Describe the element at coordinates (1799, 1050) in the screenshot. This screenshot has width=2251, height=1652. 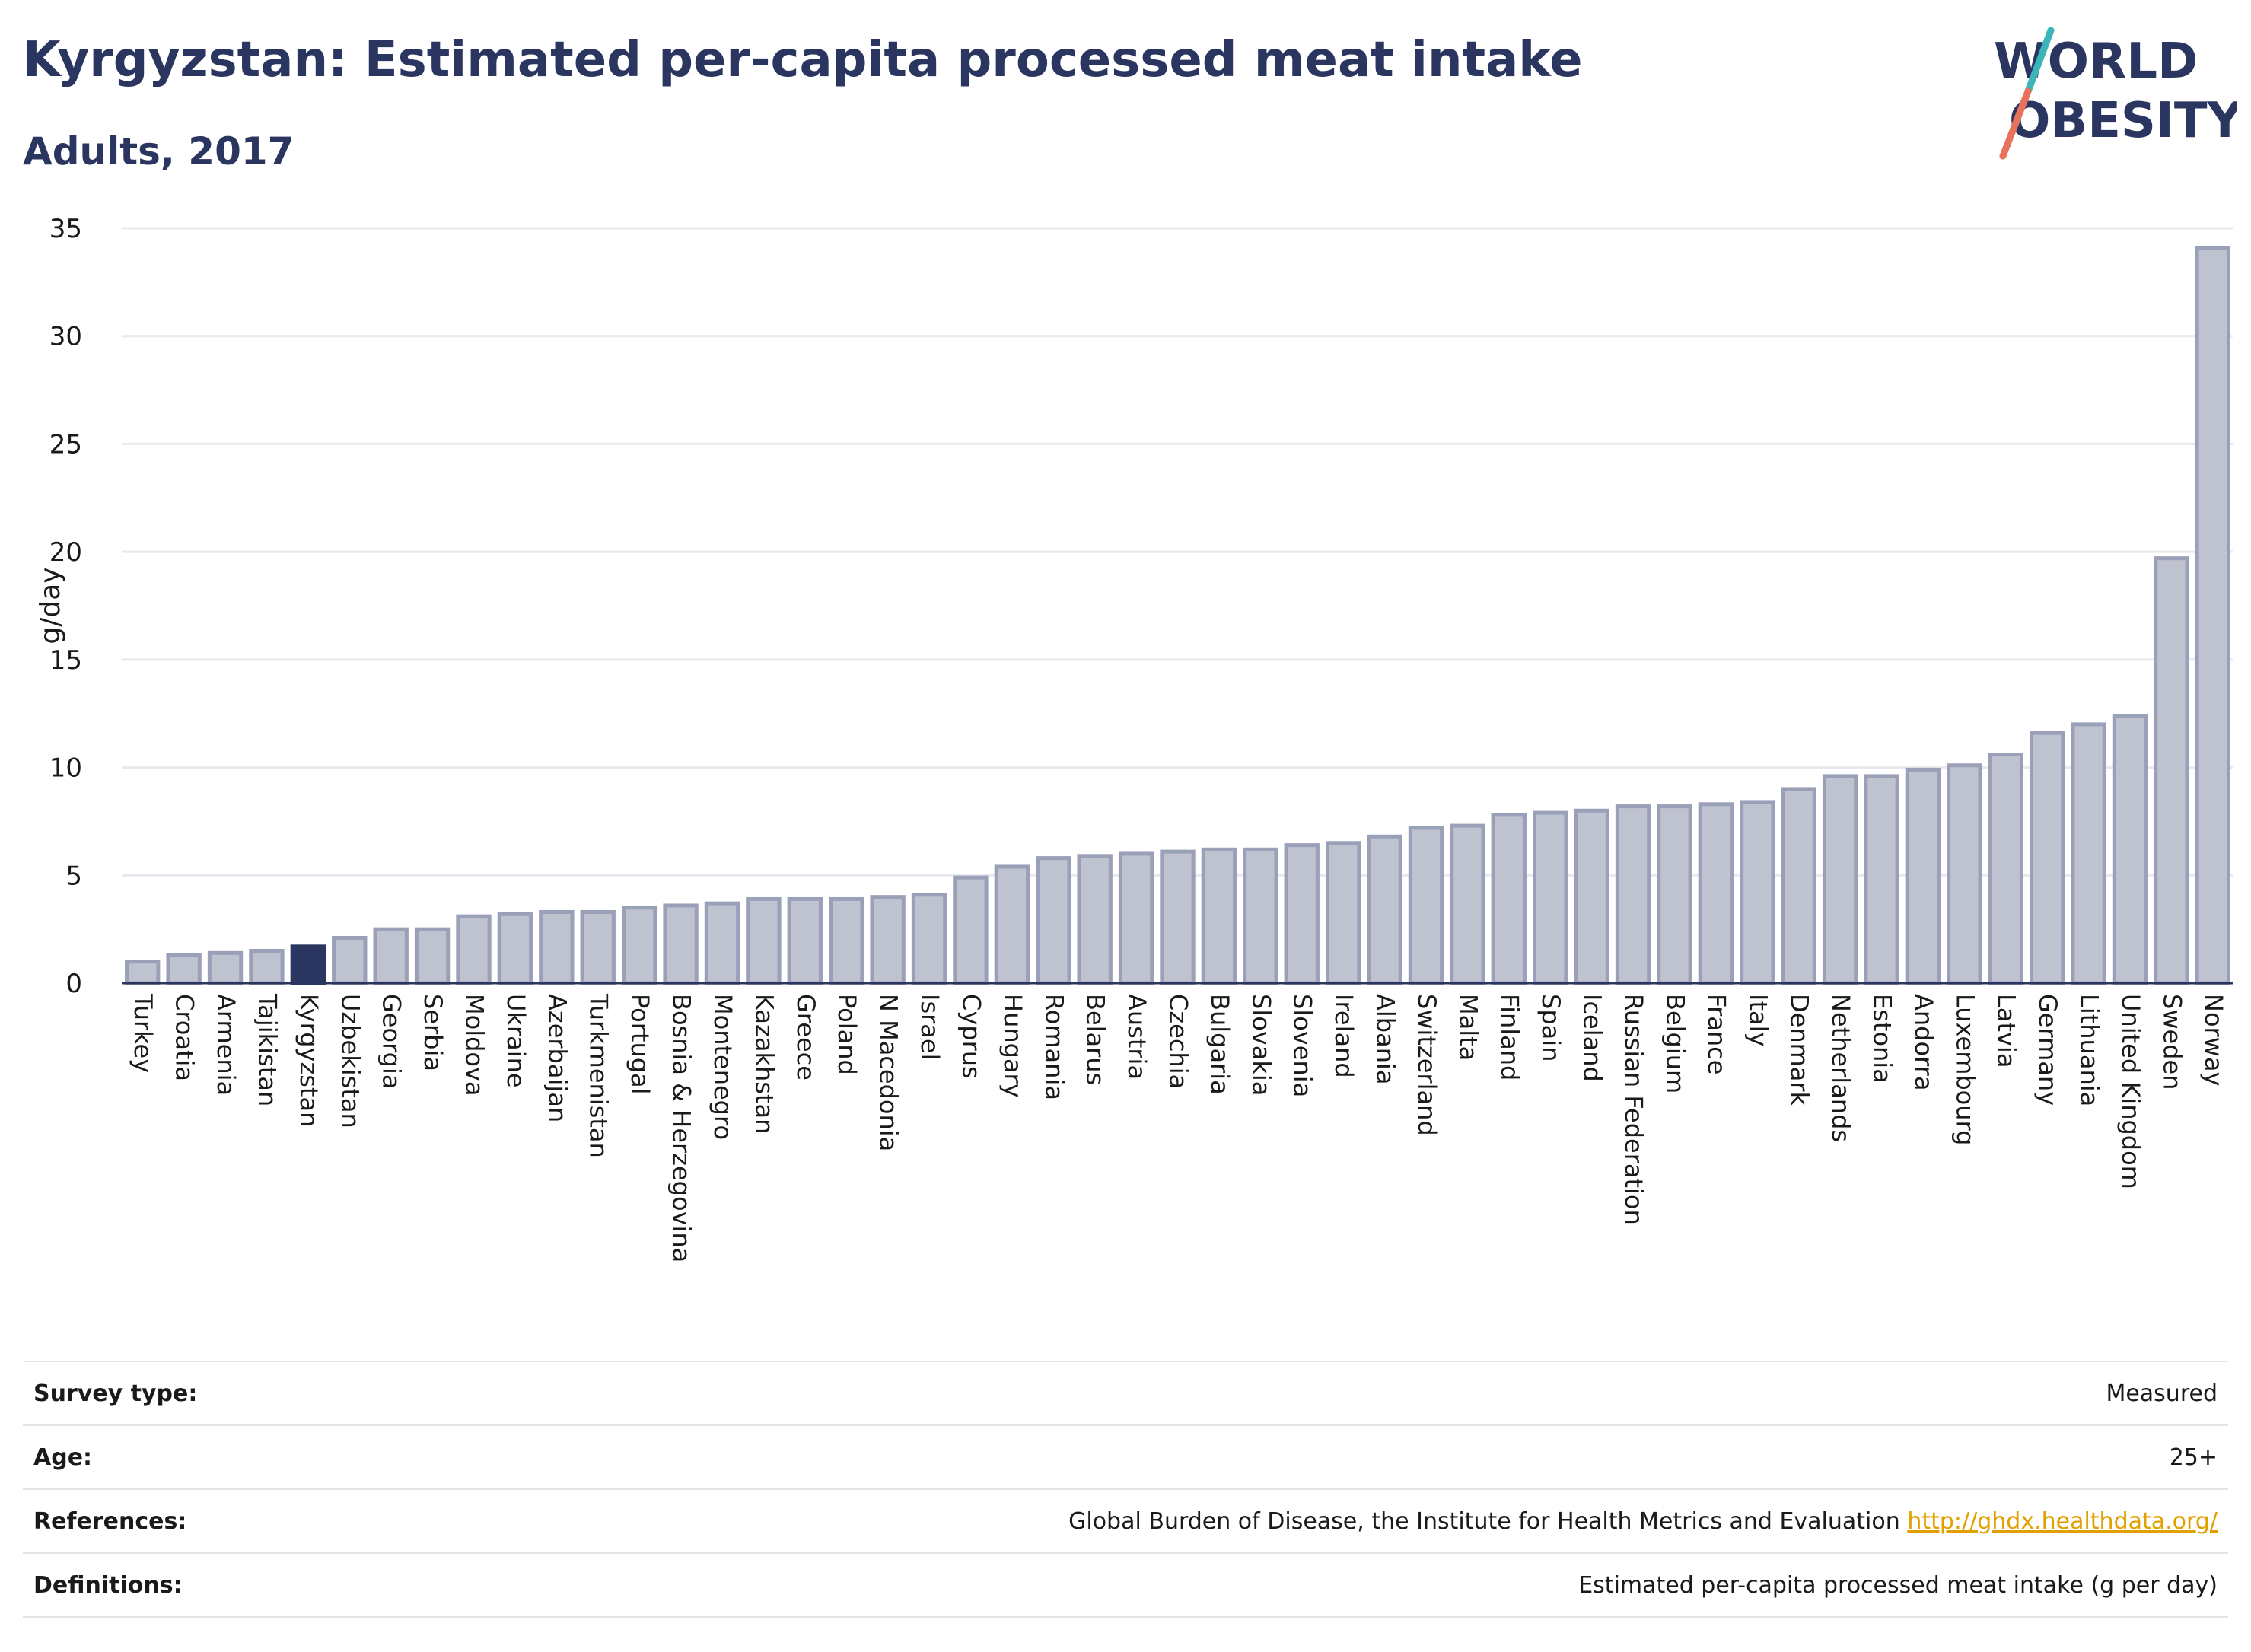
I see `x-tick-label: Denmark` at that location.